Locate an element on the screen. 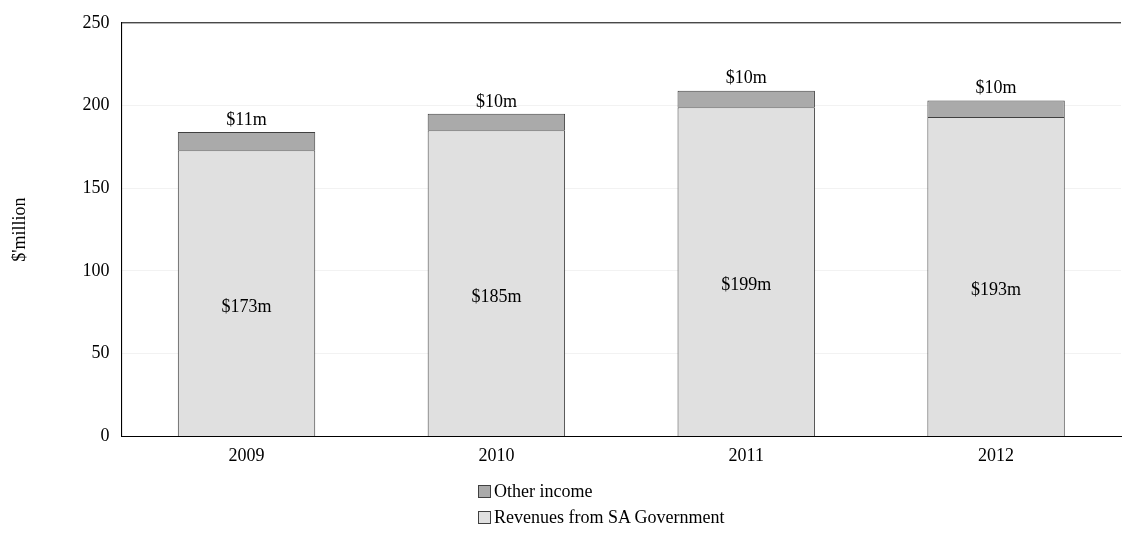 Image resolution: width=1131 pixels, height=544 pixels. x-tick-label: 2011 is located at coordinates (746, 454).